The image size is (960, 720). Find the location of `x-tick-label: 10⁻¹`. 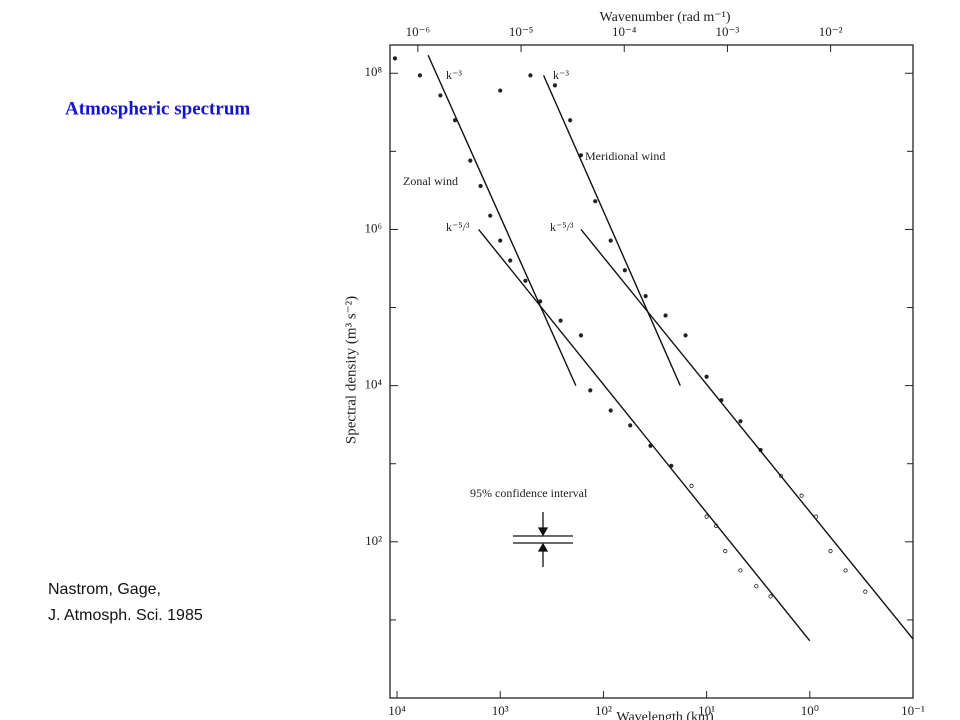

x-tick-label: 10⁻¹ is located at coordinates (913, 710).